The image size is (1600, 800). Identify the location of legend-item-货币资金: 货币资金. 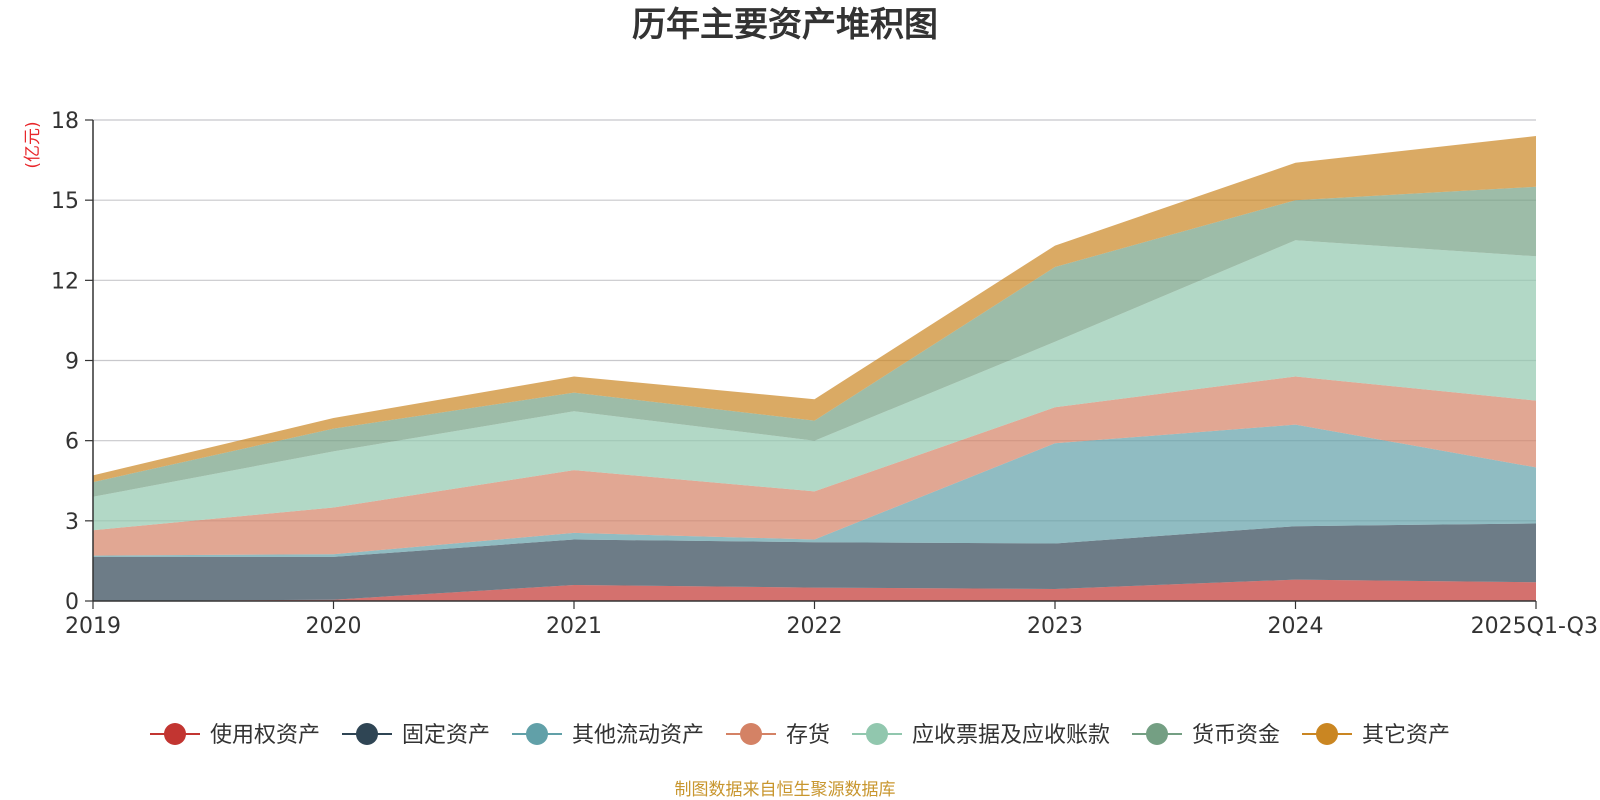
(1206, 735).